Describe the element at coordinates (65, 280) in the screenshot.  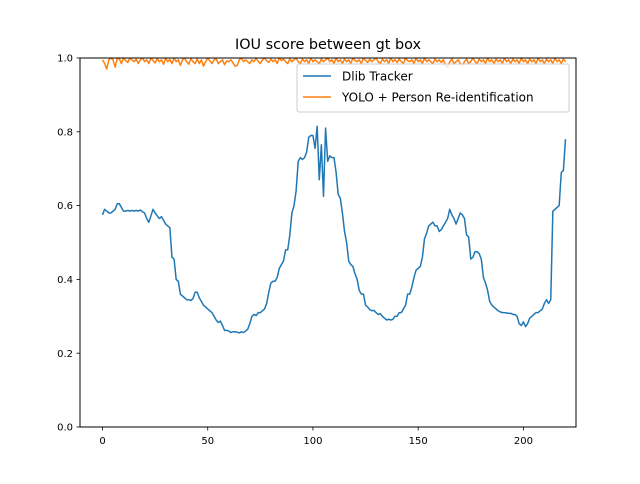
I see `y-tick-label: 0.4` at that location.